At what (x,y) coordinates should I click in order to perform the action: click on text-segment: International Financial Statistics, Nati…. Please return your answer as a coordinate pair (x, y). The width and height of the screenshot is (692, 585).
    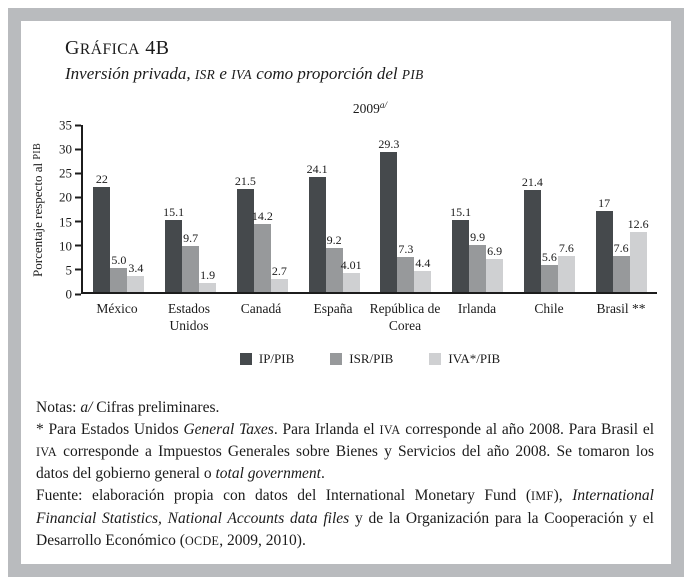
    Looking at the image, I should click on (345, 507).